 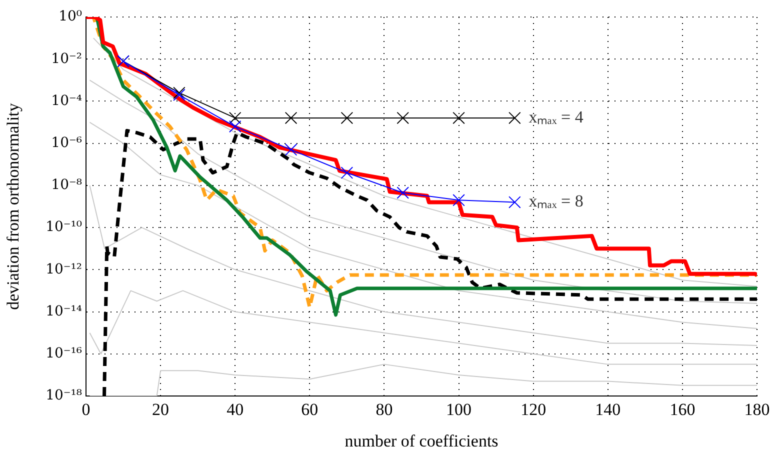 What do you see at coordinates (86, 409) in the screenshot?
I see `x-tick-label: 0` at bounding box center [86, 409].